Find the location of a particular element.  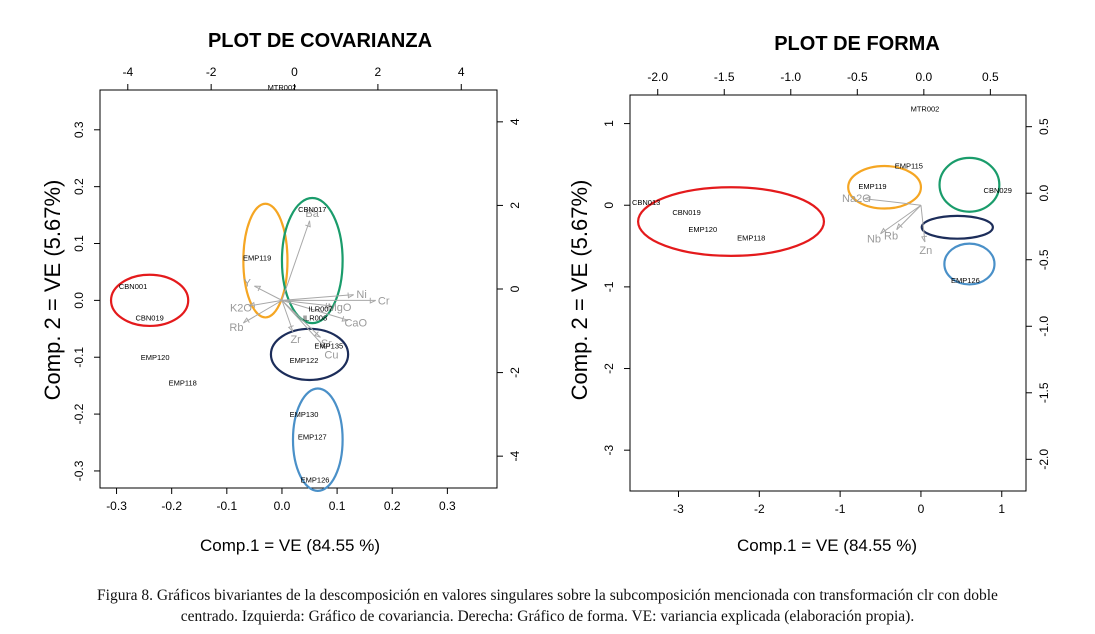

observation-label: EMP130 is located at coordinates (304, 414).